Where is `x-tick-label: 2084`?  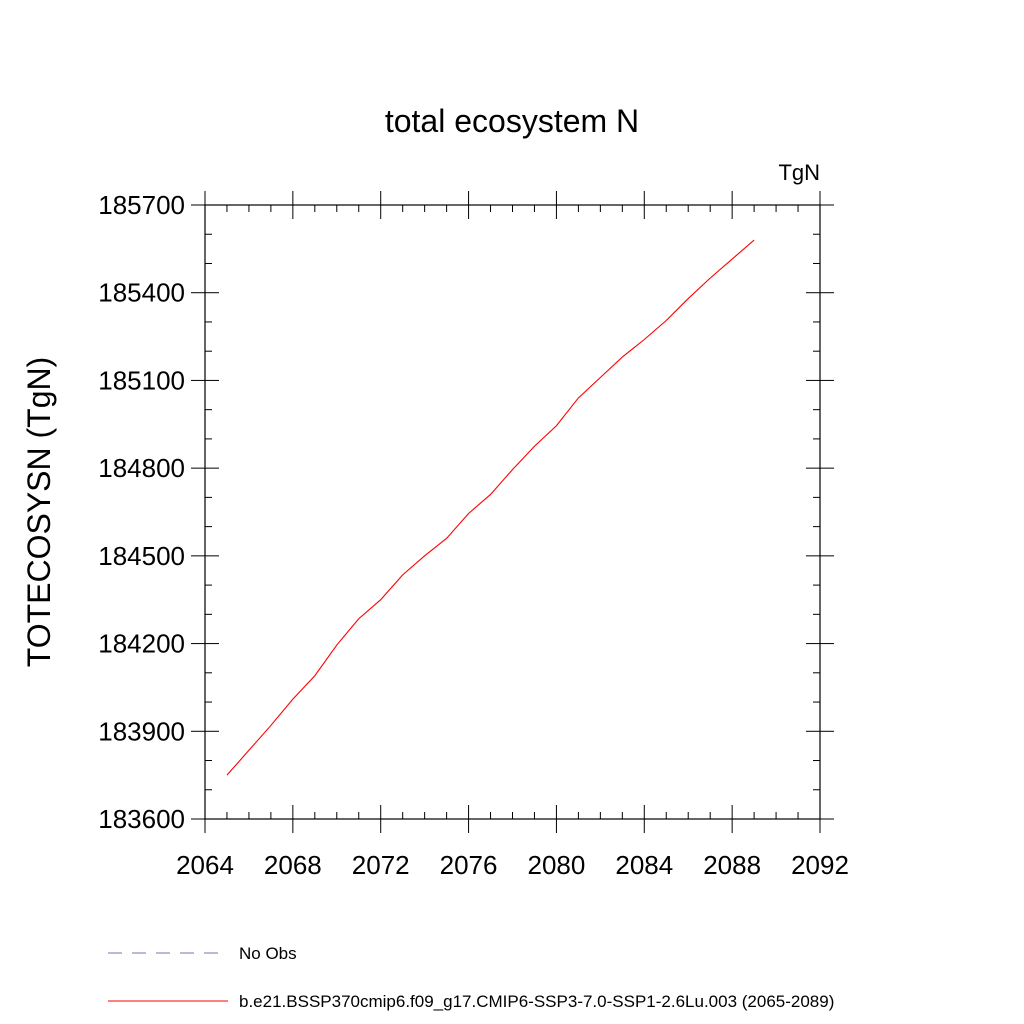 x-tick-label: 2084 is located at coordinates (644, 865).